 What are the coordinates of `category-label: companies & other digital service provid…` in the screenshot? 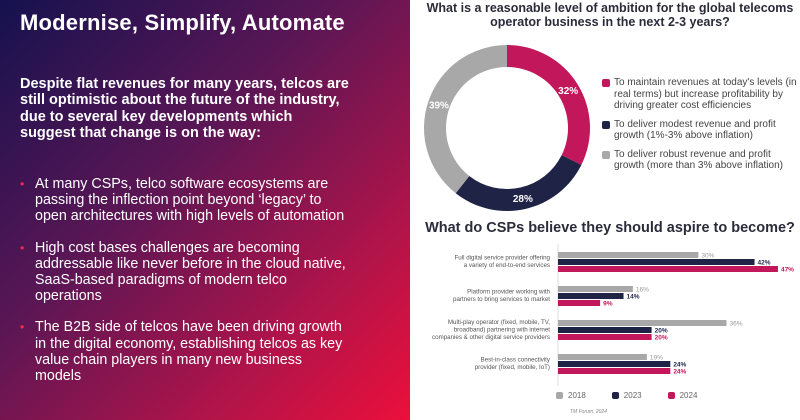 It's located at (491, 337).